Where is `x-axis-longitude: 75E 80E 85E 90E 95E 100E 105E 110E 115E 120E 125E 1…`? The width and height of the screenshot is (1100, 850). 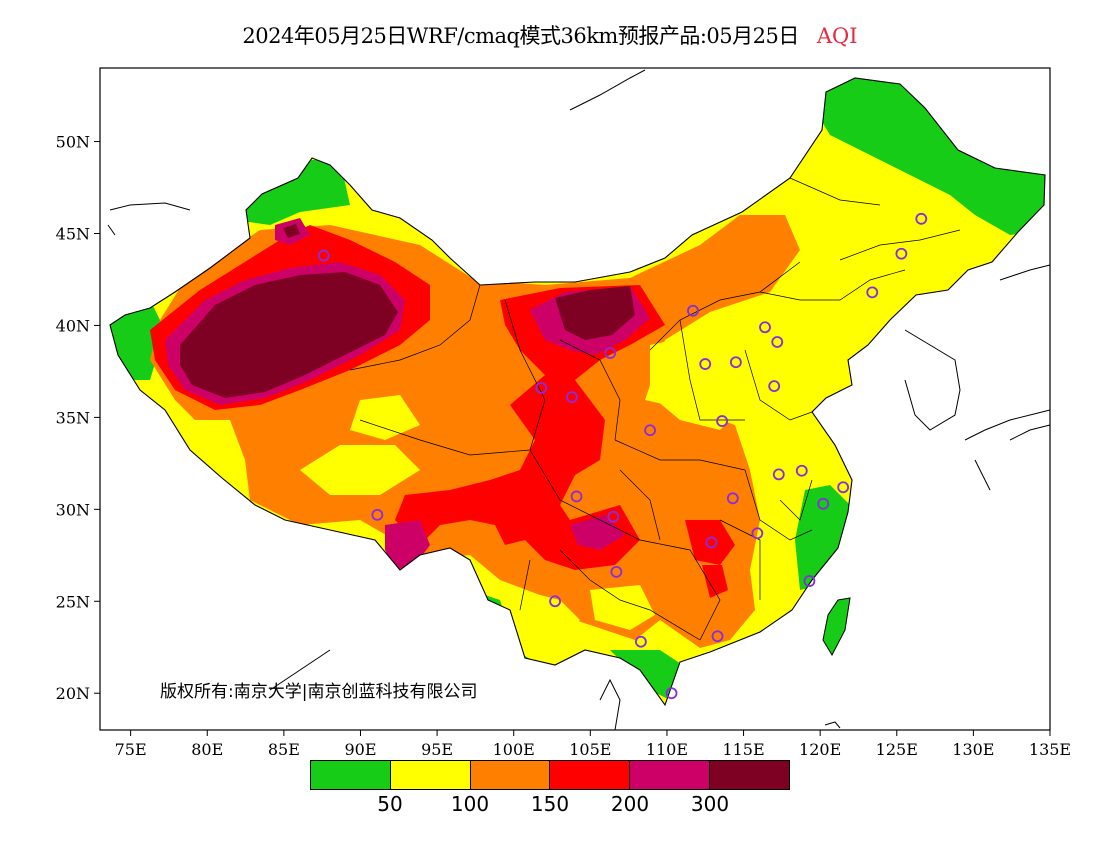 x-axis-longitude: 75E 80E 85E 90E 95E 100E 105E 110E 115E 120E 125E 1… is located at coordinates (593, 744).